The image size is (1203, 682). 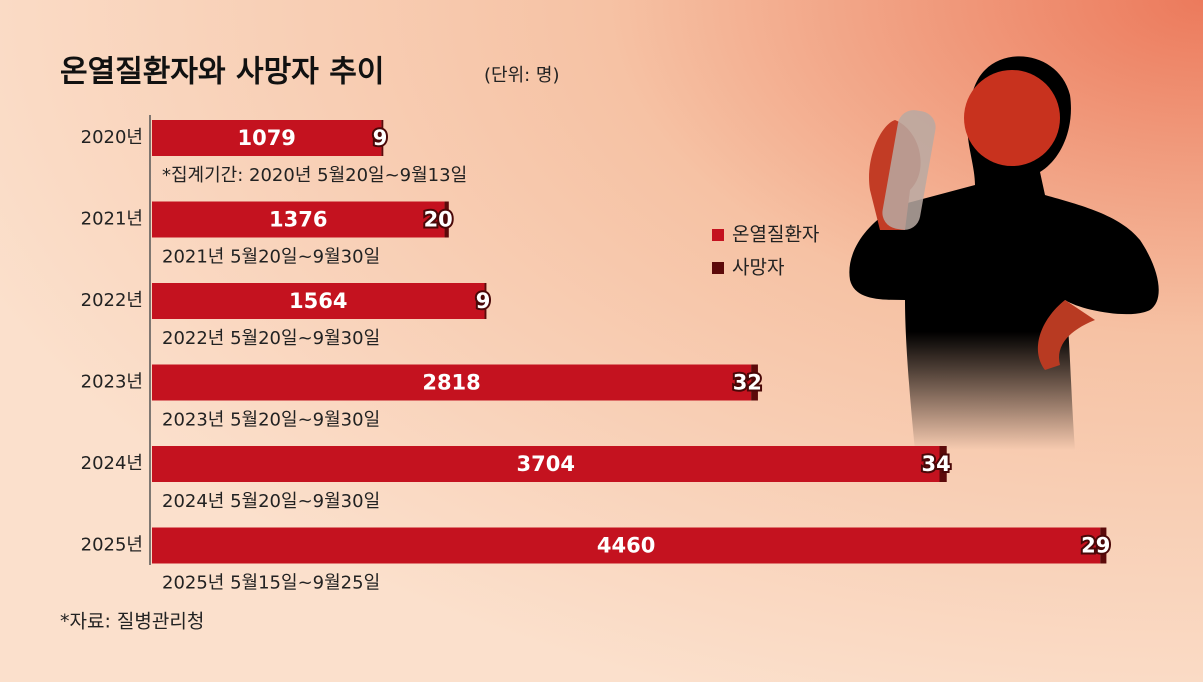 I want to click on unit: (단위: 명), so click(x=522, y=75).